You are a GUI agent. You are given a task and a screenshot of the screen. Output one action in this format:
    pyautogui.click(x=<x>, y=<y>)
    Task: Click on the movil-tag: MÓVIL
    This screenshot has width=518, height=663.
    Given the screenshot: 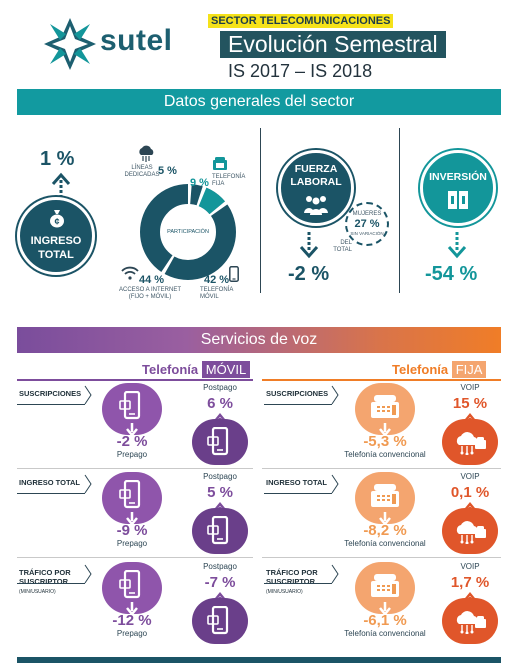 What is the action you would take?
    pyautogui.click(x=226, y=369)
    